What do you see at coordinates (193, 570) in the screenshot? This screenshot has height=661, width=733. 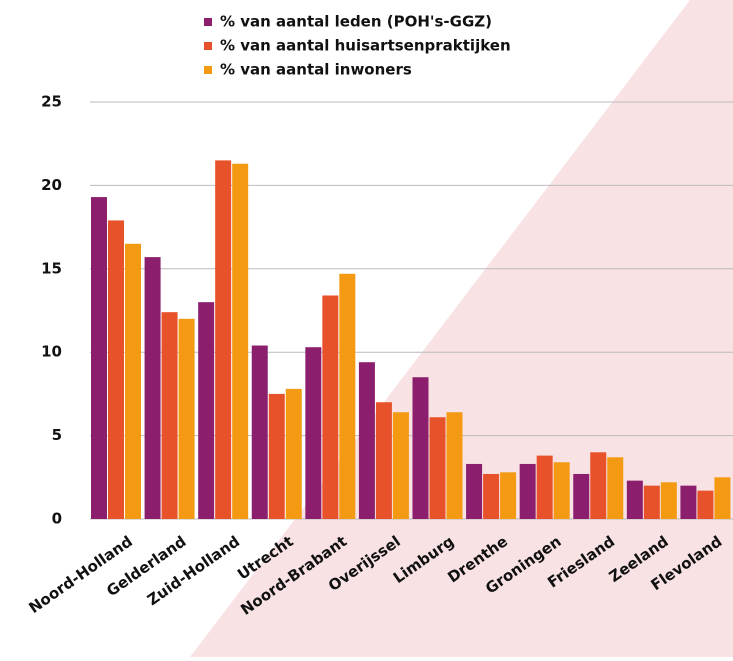 I see `x-tick-label: Zuid-Holland` at bounding box center [193, 570].